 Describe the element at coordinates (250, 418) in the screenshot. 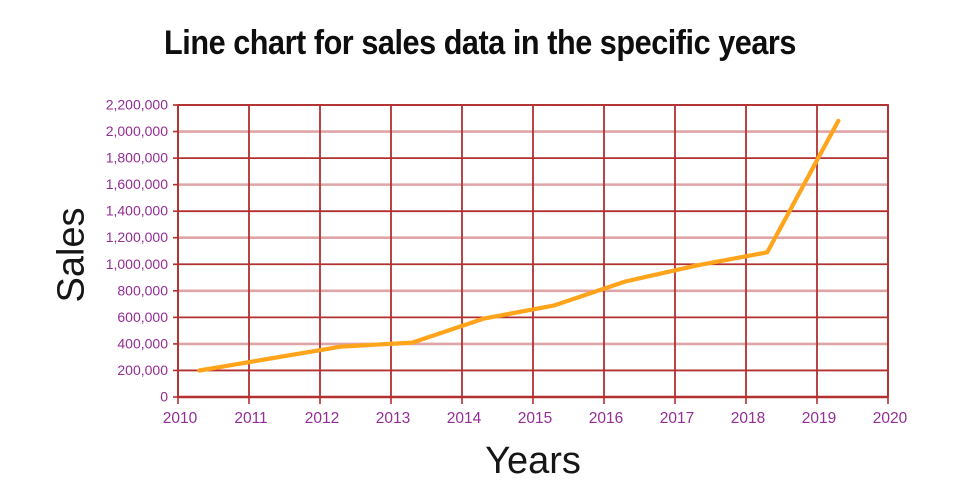

I see `x-tick-label: 2011` at that location.